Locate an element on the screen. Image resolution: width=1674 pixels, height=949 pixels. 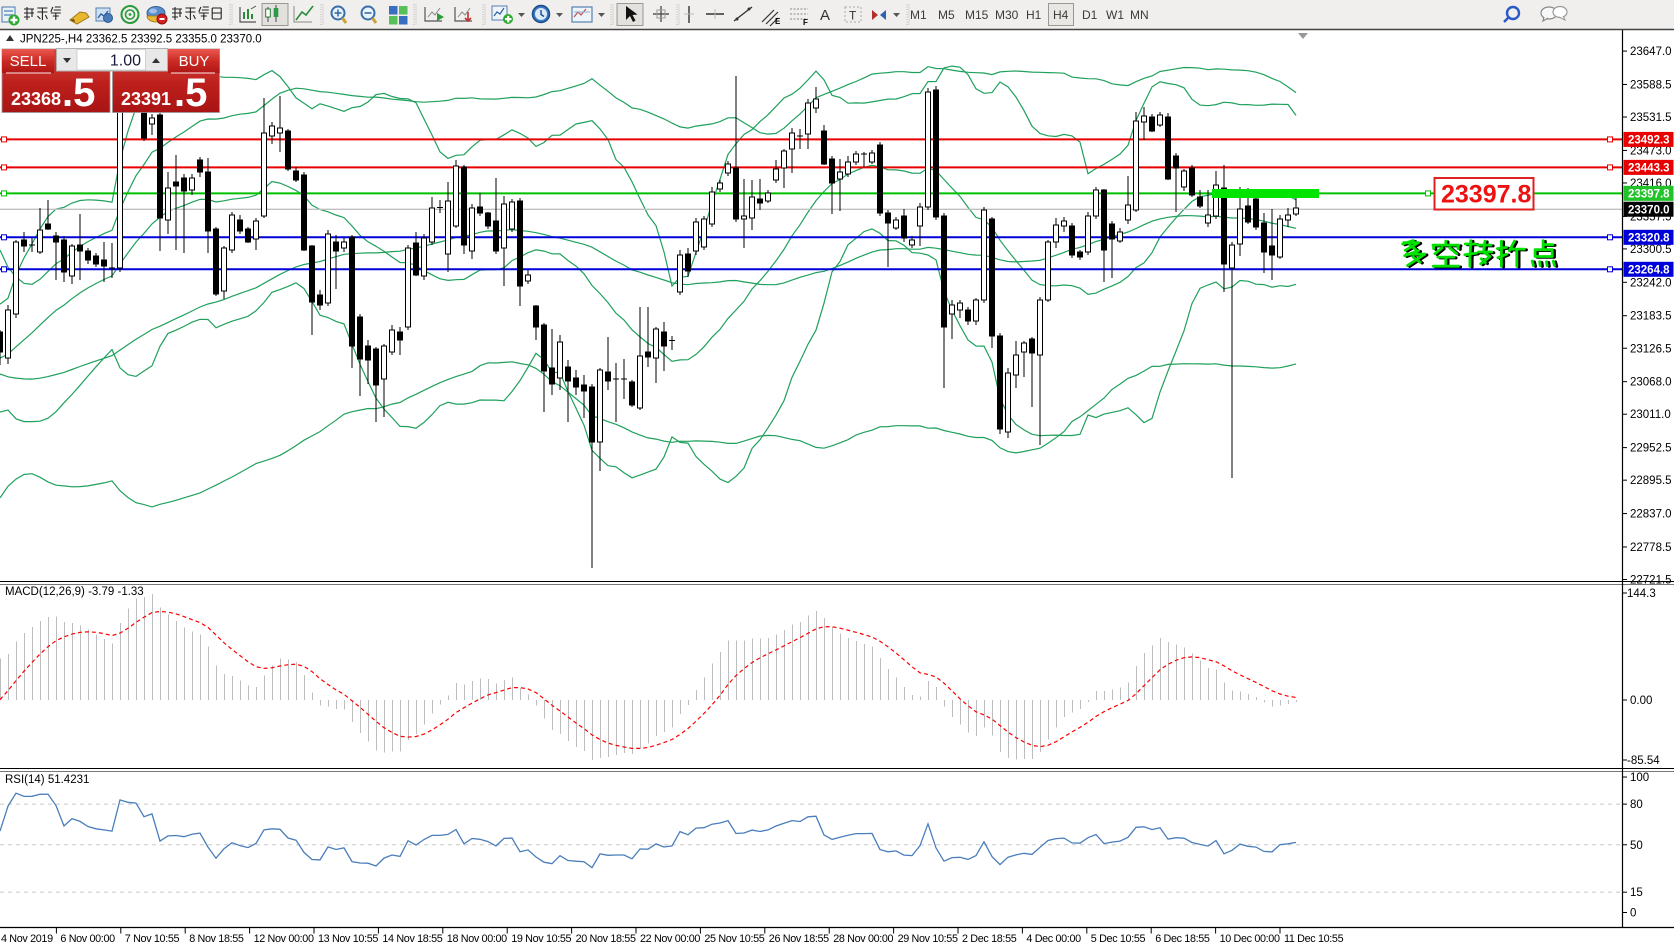
svg-text: 23473.0 is located at coordinates (1651, 151).